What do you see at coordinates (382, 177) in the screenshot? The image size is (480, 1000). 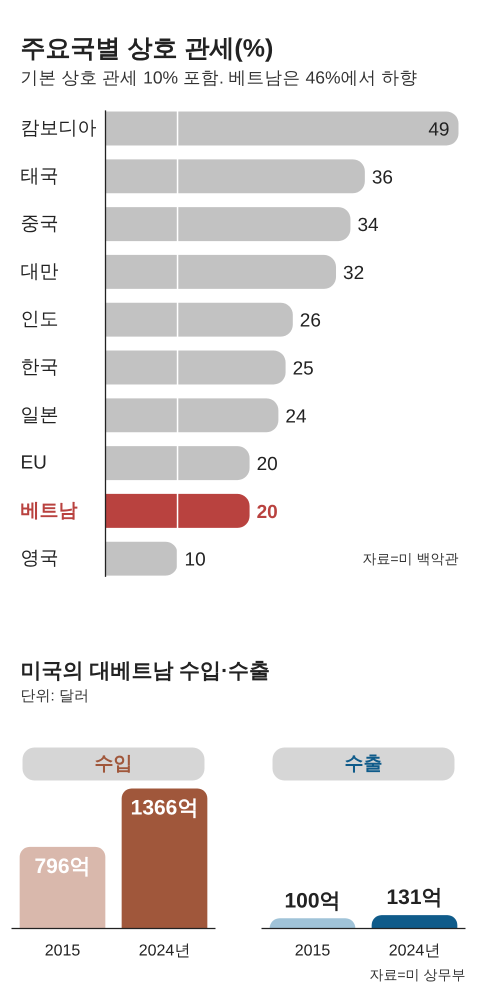 I see `data-label: 36` at bounding box center [382, 177].